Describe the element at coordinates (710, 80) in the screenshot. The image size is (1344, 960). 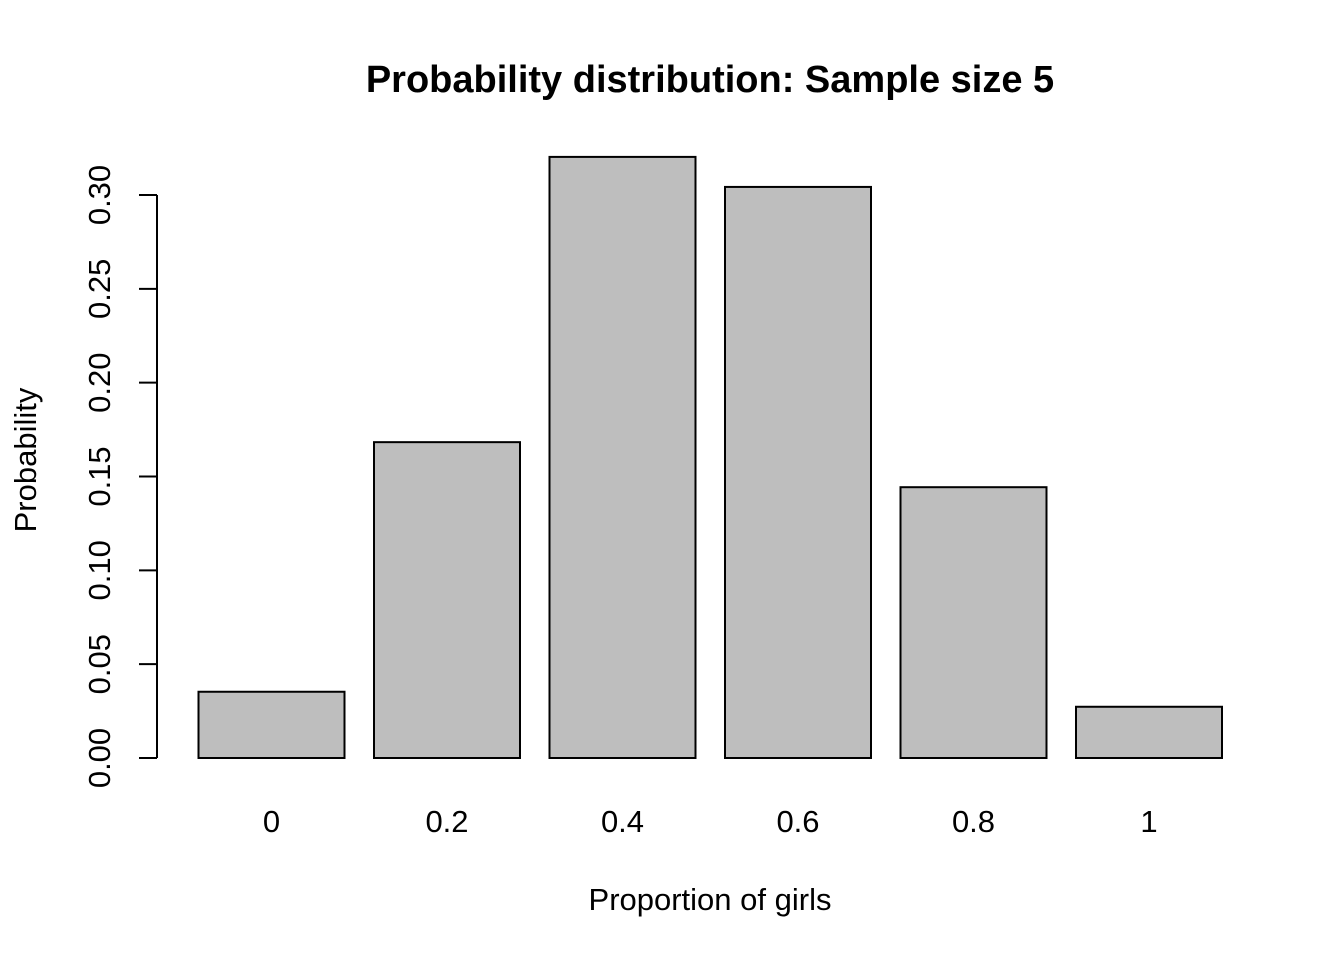
I see `chart-title: Probability distribution: Sample size 5` at that location.